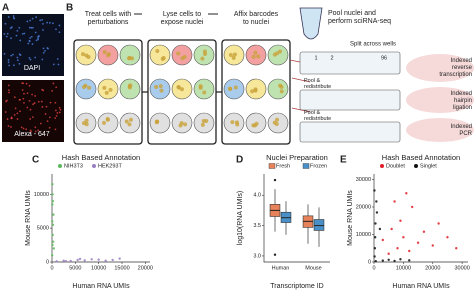 The height and width of the screenshot is (299, 474). I want to click on legend-label: HEK293T, so click(110, 166).